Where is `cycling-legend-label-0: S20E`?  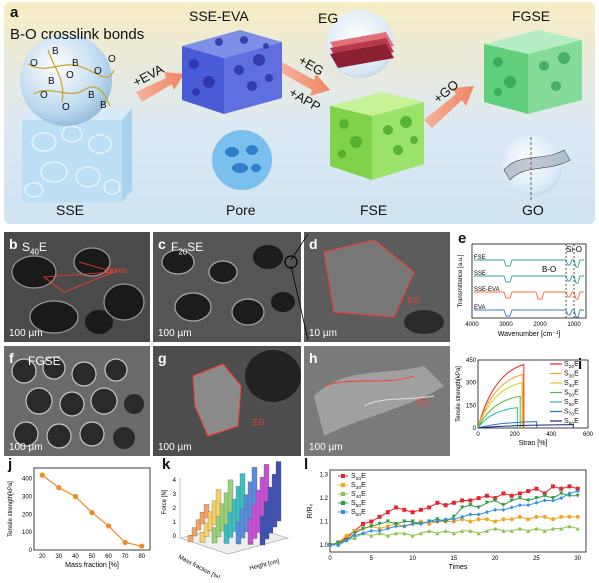
cycling-legend-label-0: S20E is located at coordinates (358, 477).